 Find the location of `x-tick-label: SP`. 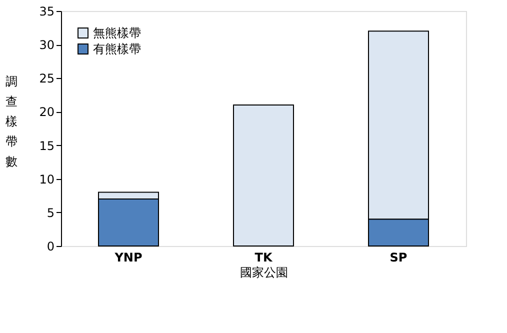

x-tick-label: SP is located at coordinates (399, 257).